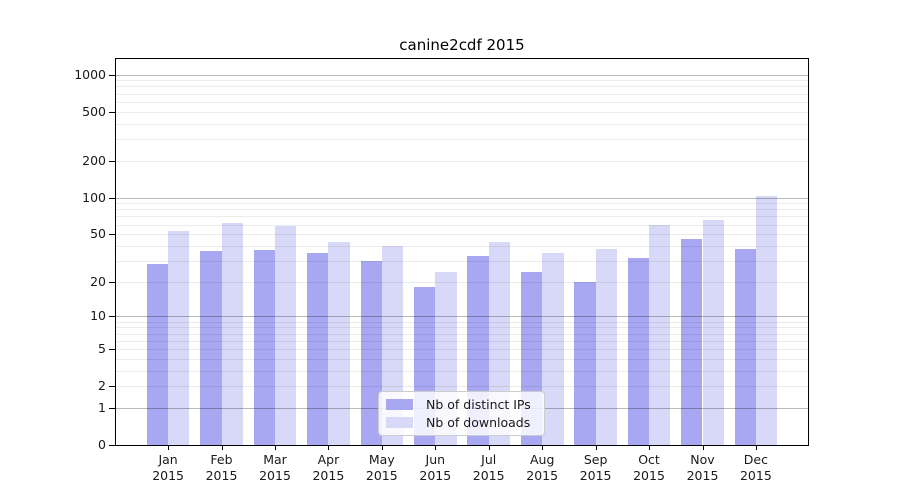  I want to click on x-tick-label: Aug 2015, so click(542, 467).